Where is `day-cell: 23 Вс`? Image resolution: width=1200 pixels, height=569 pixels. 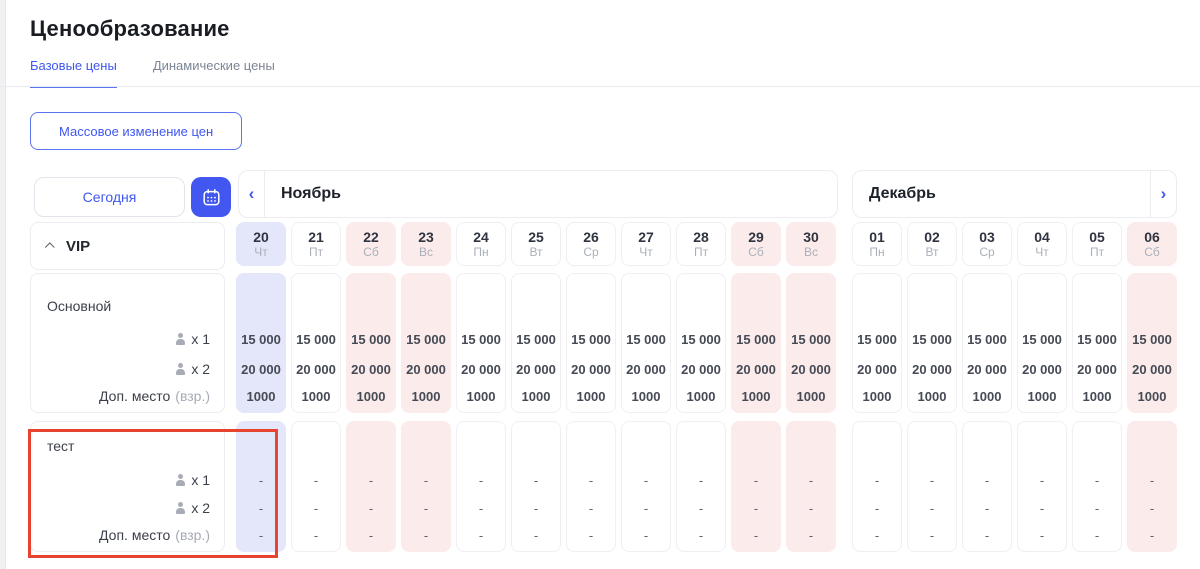
day-cell: 23 Вс is located at coordinates (426, 244).